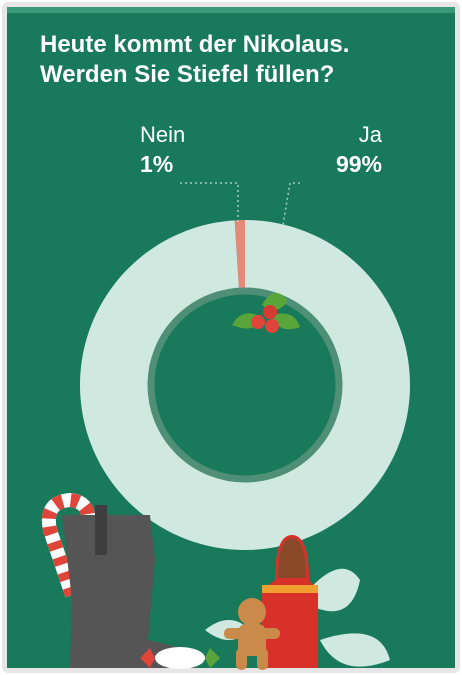 The height and width of the screenshot is (675, 462). Describe the element at coordinates (371, 134) in the screenshot. I see `category-label: Ja` at that location.